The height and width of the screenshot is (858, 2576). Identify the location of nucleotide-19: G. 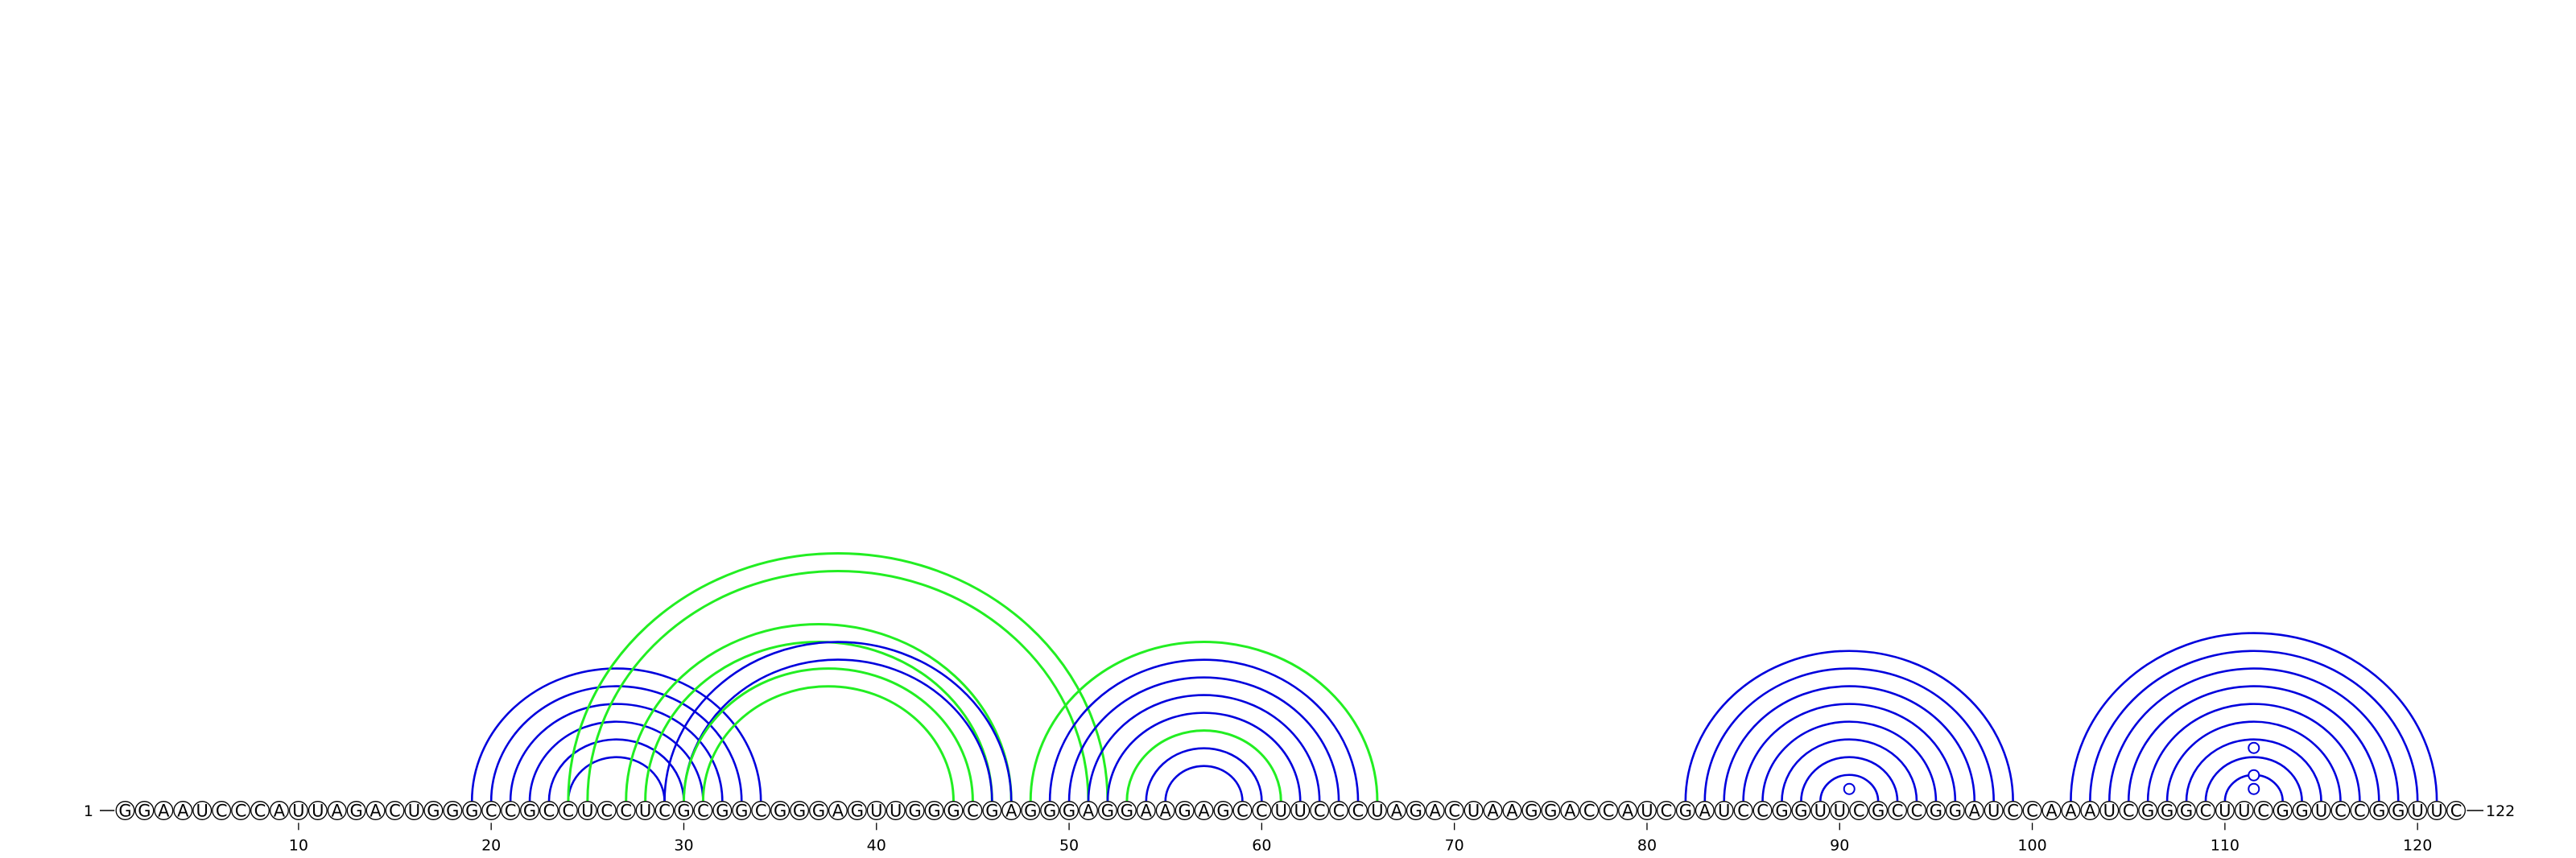
(472, 812).